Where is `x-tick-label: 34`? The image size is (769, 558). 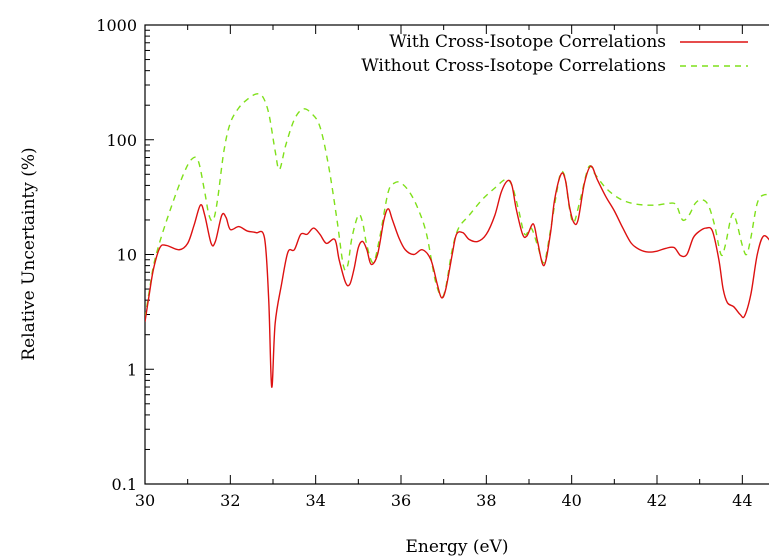 x-tick-label: 34 is located at coordinates (315, 500).